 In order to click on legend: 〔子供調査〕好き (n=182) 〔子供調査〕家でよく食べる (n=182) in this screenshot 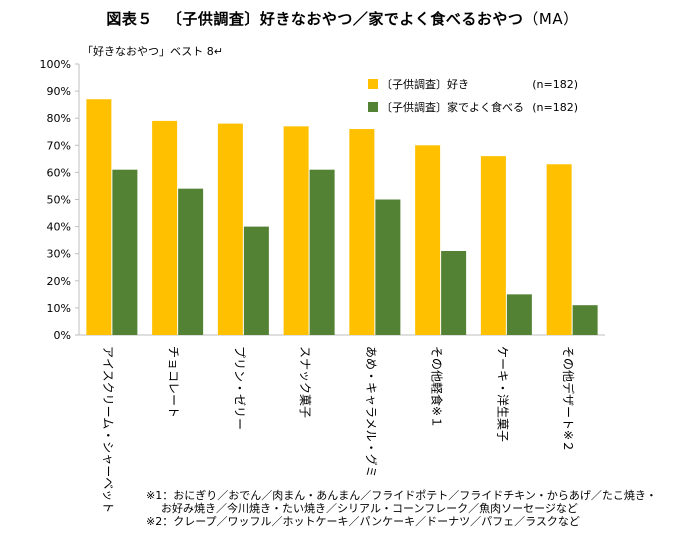, I will do `click(473, 95)`.